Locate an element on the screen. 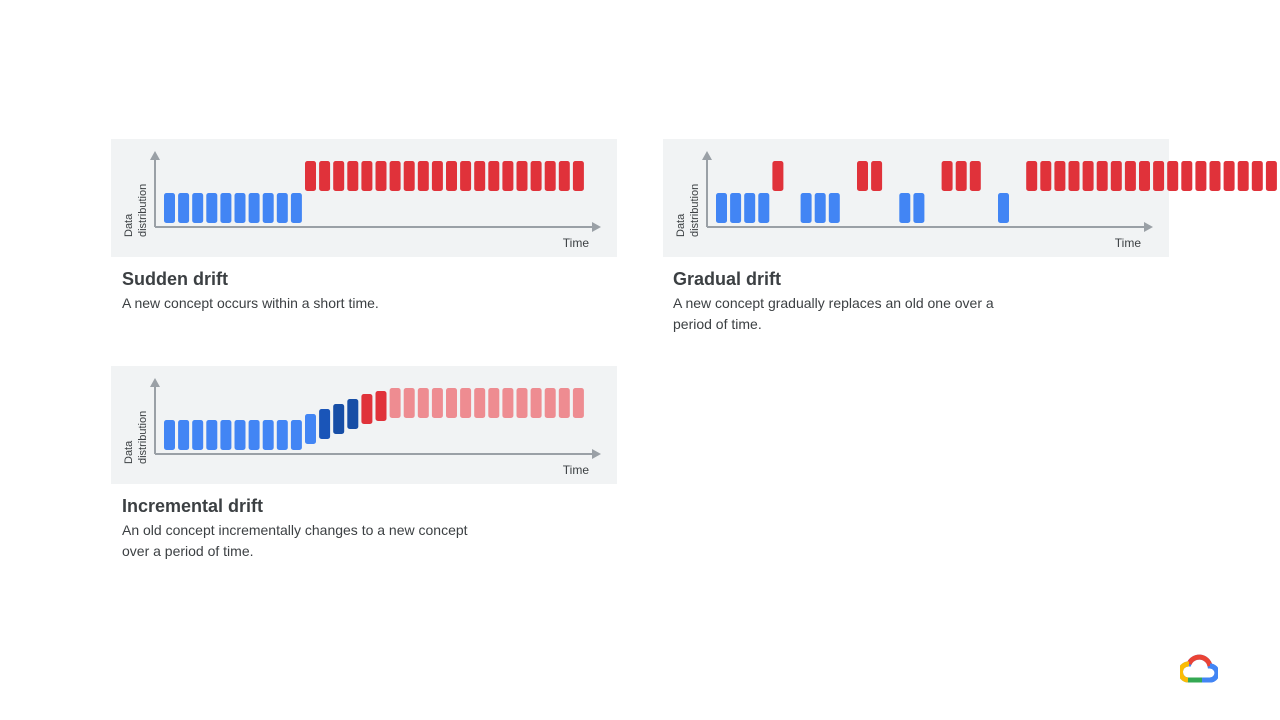 The height and width of the screenshot is (720, 1280). incremental-drift-diagram: Data distribution Time is located at coordinates (364, 425).